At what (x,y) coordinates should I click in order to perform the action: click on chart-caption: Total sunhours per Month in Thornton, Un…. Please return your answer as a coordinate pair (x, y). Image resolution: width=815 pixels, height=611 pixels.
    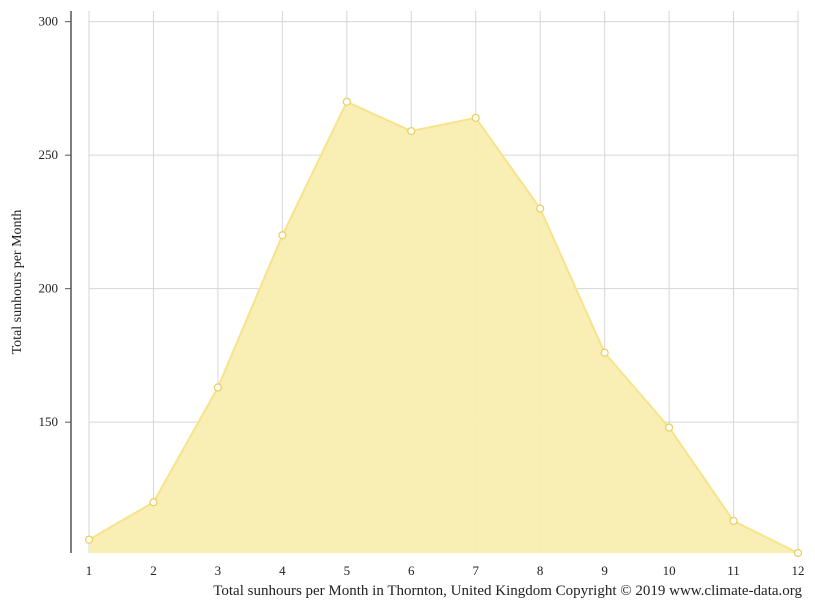
    Looking at the image, I should click on (507, 591).